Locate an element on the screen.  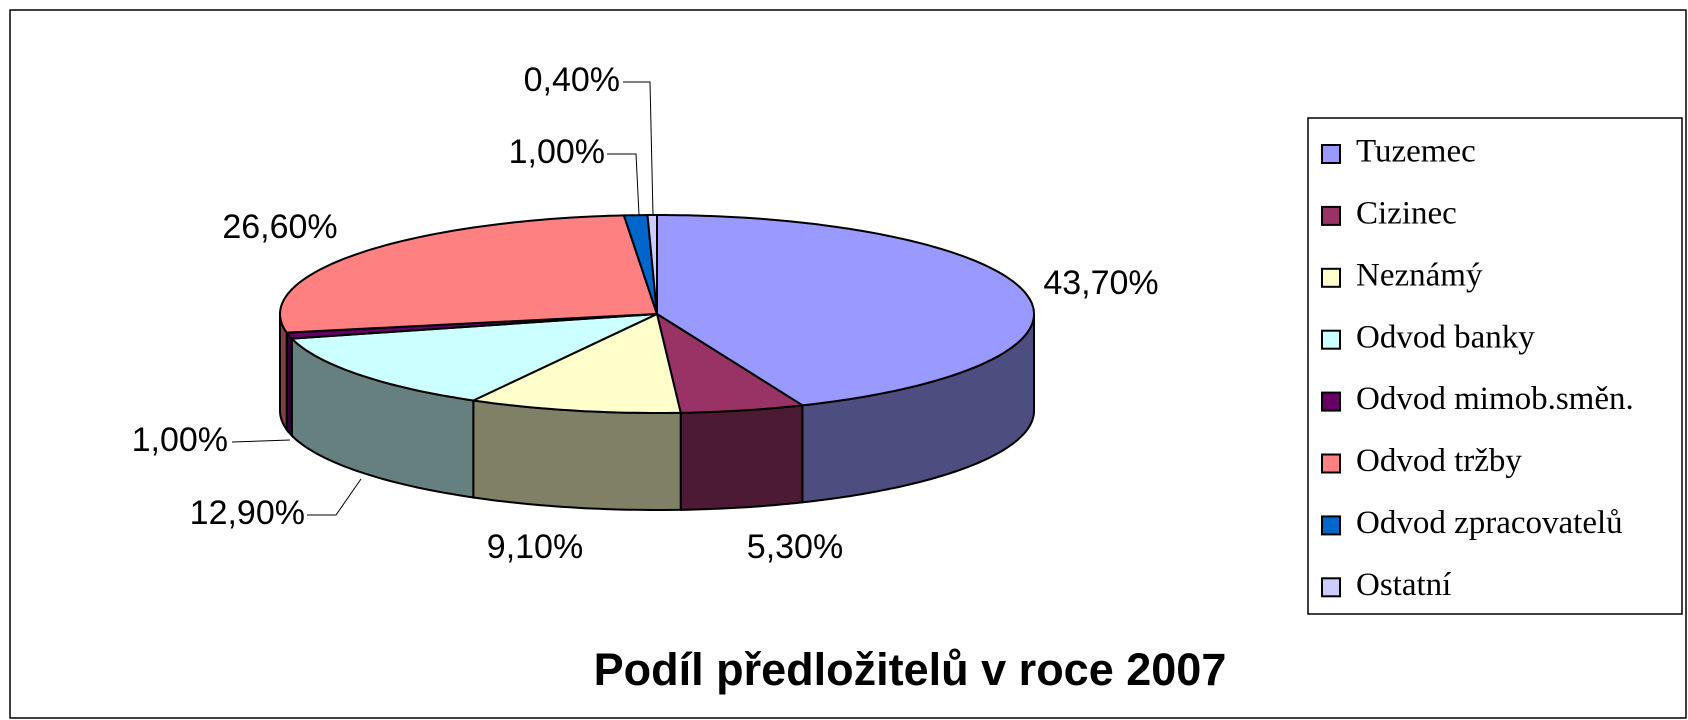
data-label: 26,60% is located at coordinates (279, 227).